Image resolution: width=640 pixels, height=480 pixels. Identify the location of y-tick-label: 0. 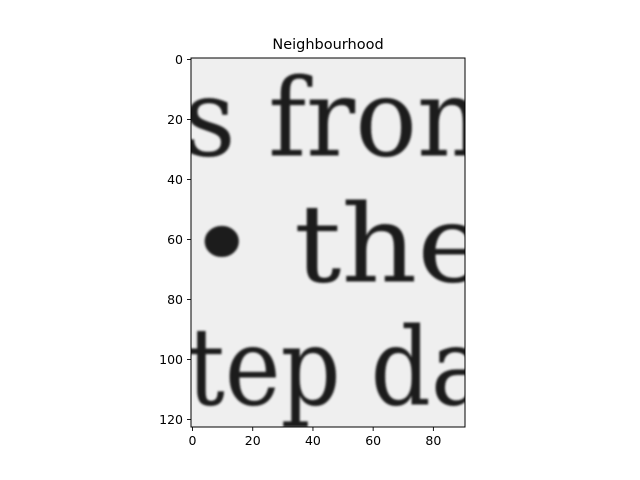
(179, 59).